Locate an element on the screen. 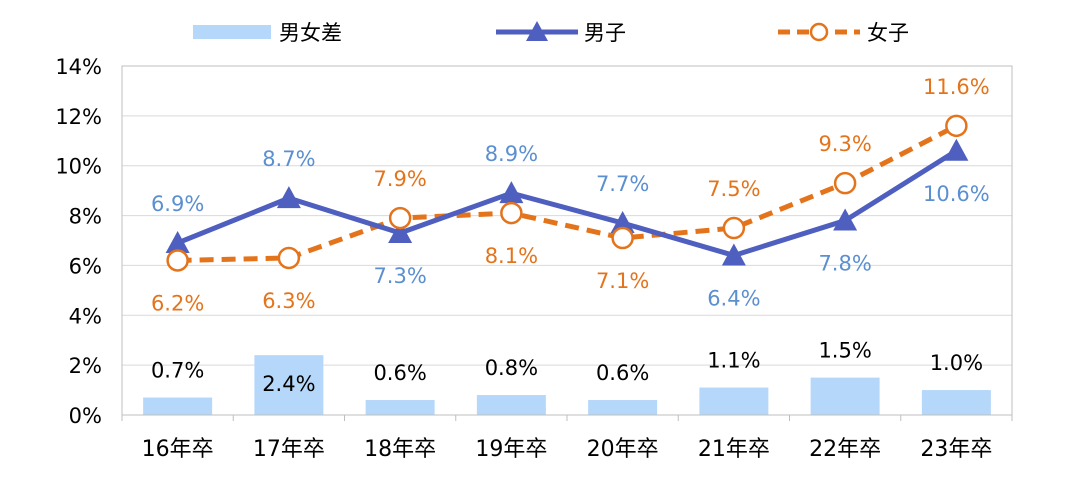 Image resolution: width=1077 pixels, height=487 pixels. x-tick-label: 17年卒 is located at coordinates (289, 449).